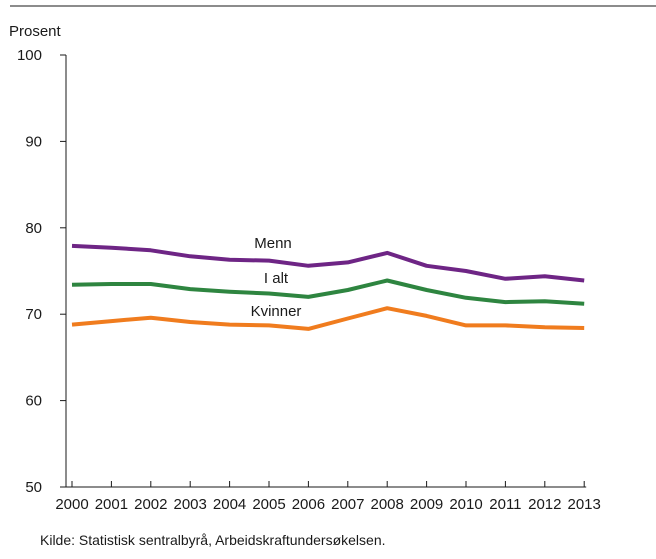 The width and height of the screenshot is (656, 559). What do you see at coordinates (33, 401) in the screenshot?
I see `y-tick-label: 60` at bounding box center [33, 401].